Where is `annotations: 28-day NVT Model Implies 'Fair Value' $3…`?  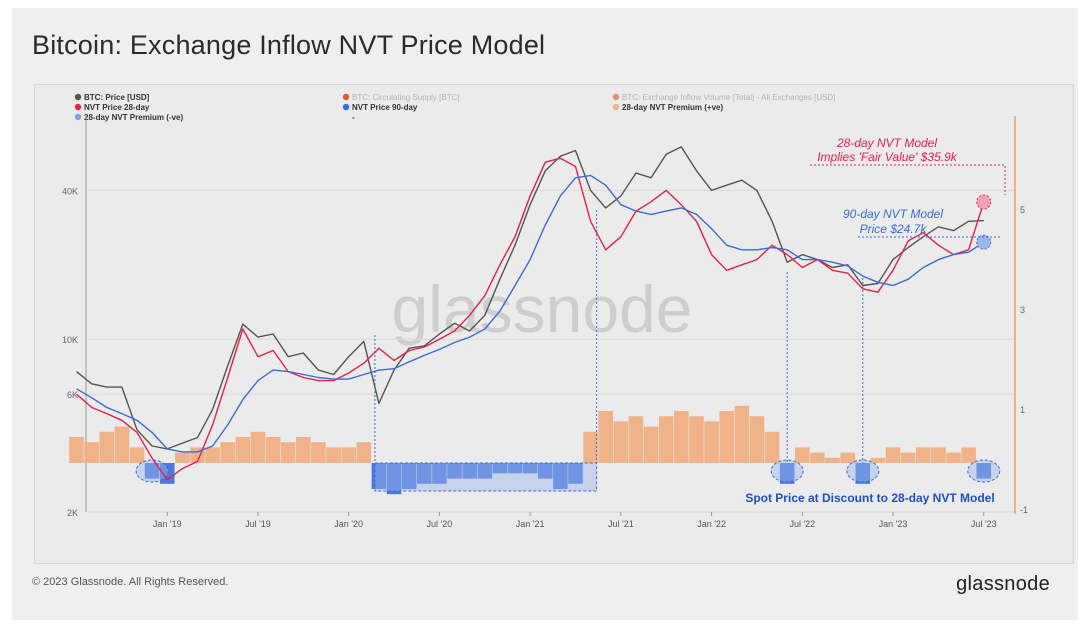
annotations: 28-day NVT Model Implies 'Fair Value' $3… is located at coordinates (869, 320).